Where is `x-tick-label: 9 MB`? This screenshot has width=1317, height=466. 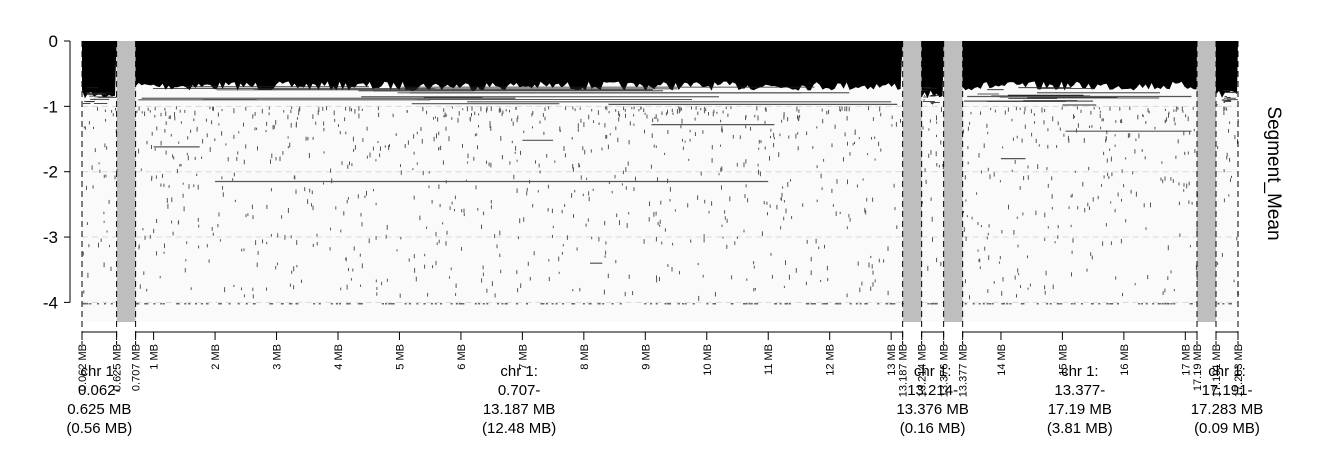
x-tick-label: 9 MB is located at coordinates (646, 357).